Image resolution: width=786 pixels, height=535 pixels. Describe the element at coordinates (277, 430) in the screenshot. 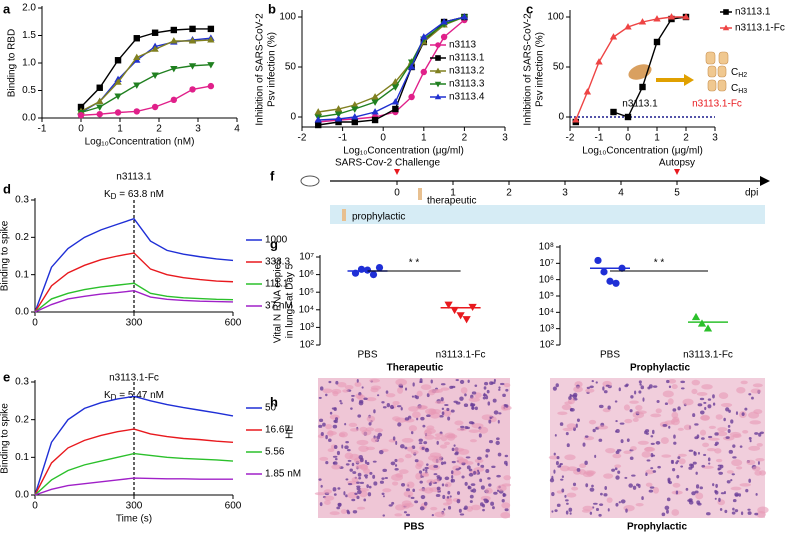

I see `legend-label: 16.67` at that location.